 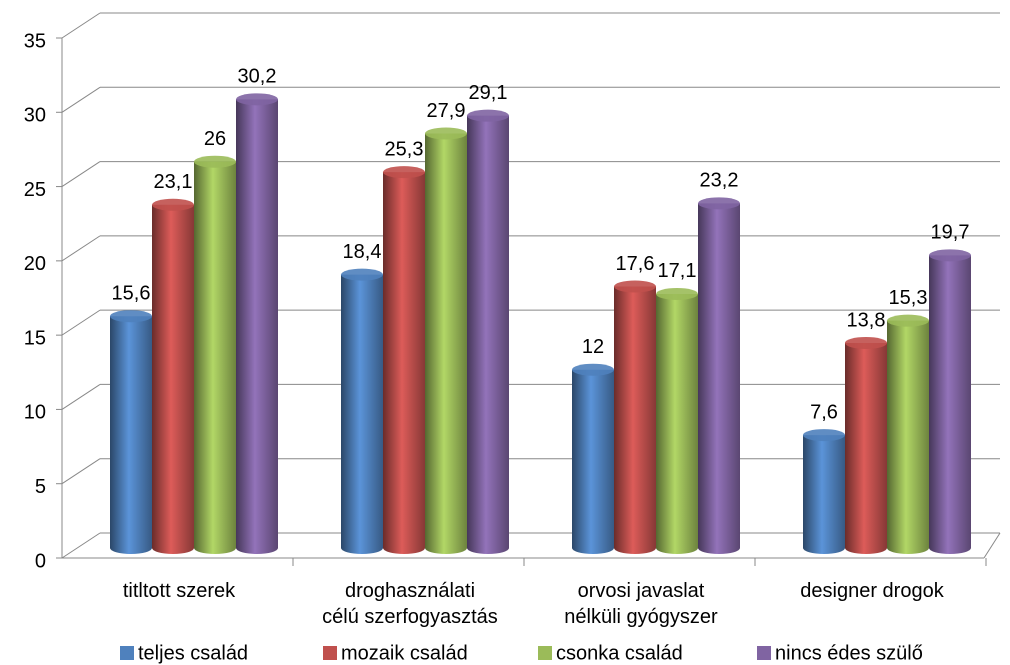 I want to click on y-tick-label: 30, so click(x=35, y=116).